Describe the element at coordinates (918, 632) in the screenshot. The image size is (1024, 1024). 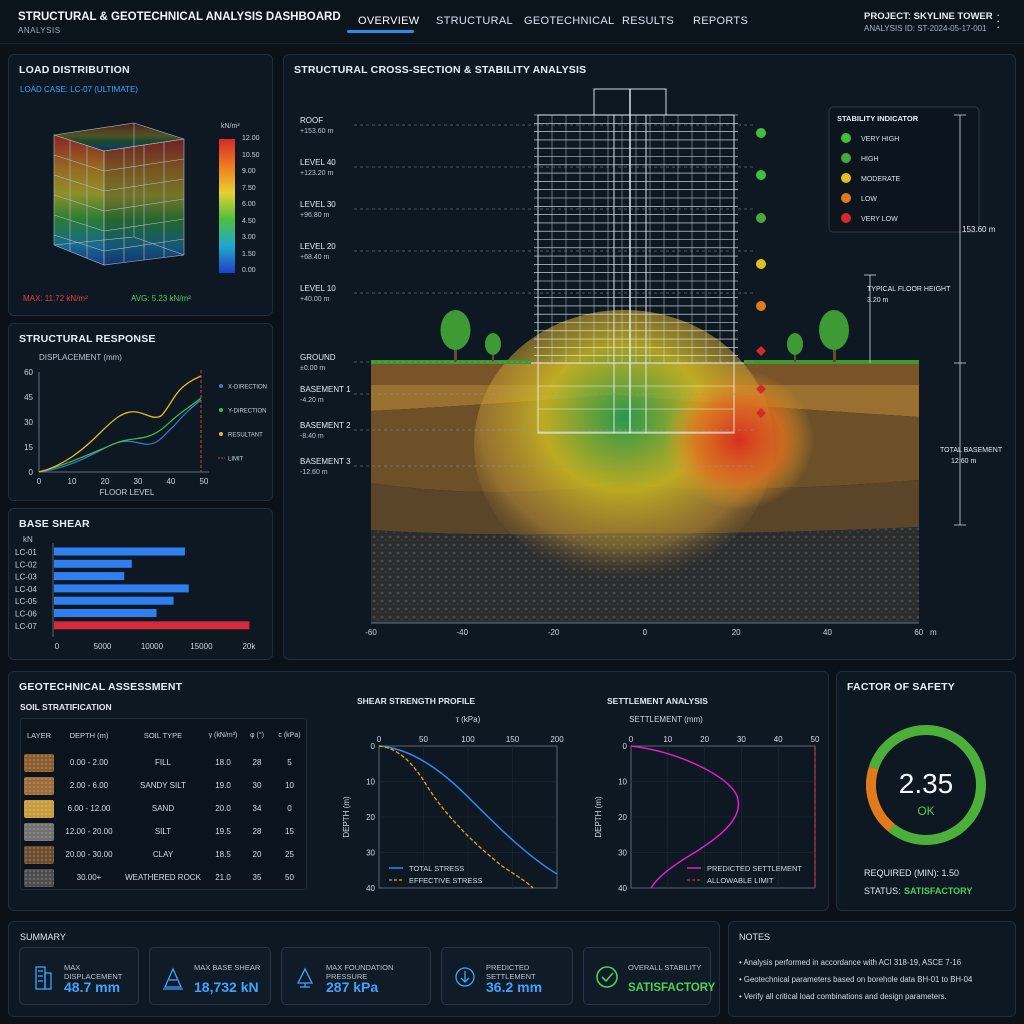
I see `x-tick: 60` at that location.